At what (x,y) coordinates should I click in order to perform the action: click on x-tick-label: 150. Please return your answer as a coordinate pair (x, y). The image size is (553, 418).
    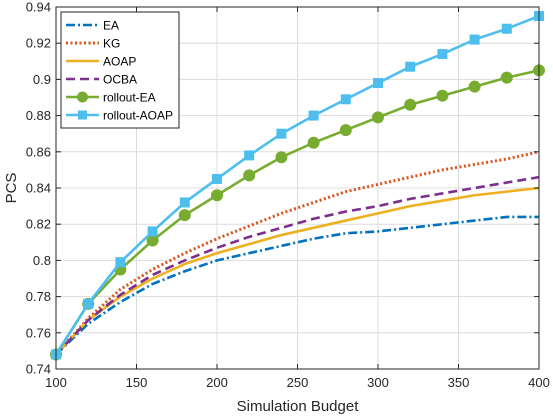
    Looking at the image, I should click on (137, 382).